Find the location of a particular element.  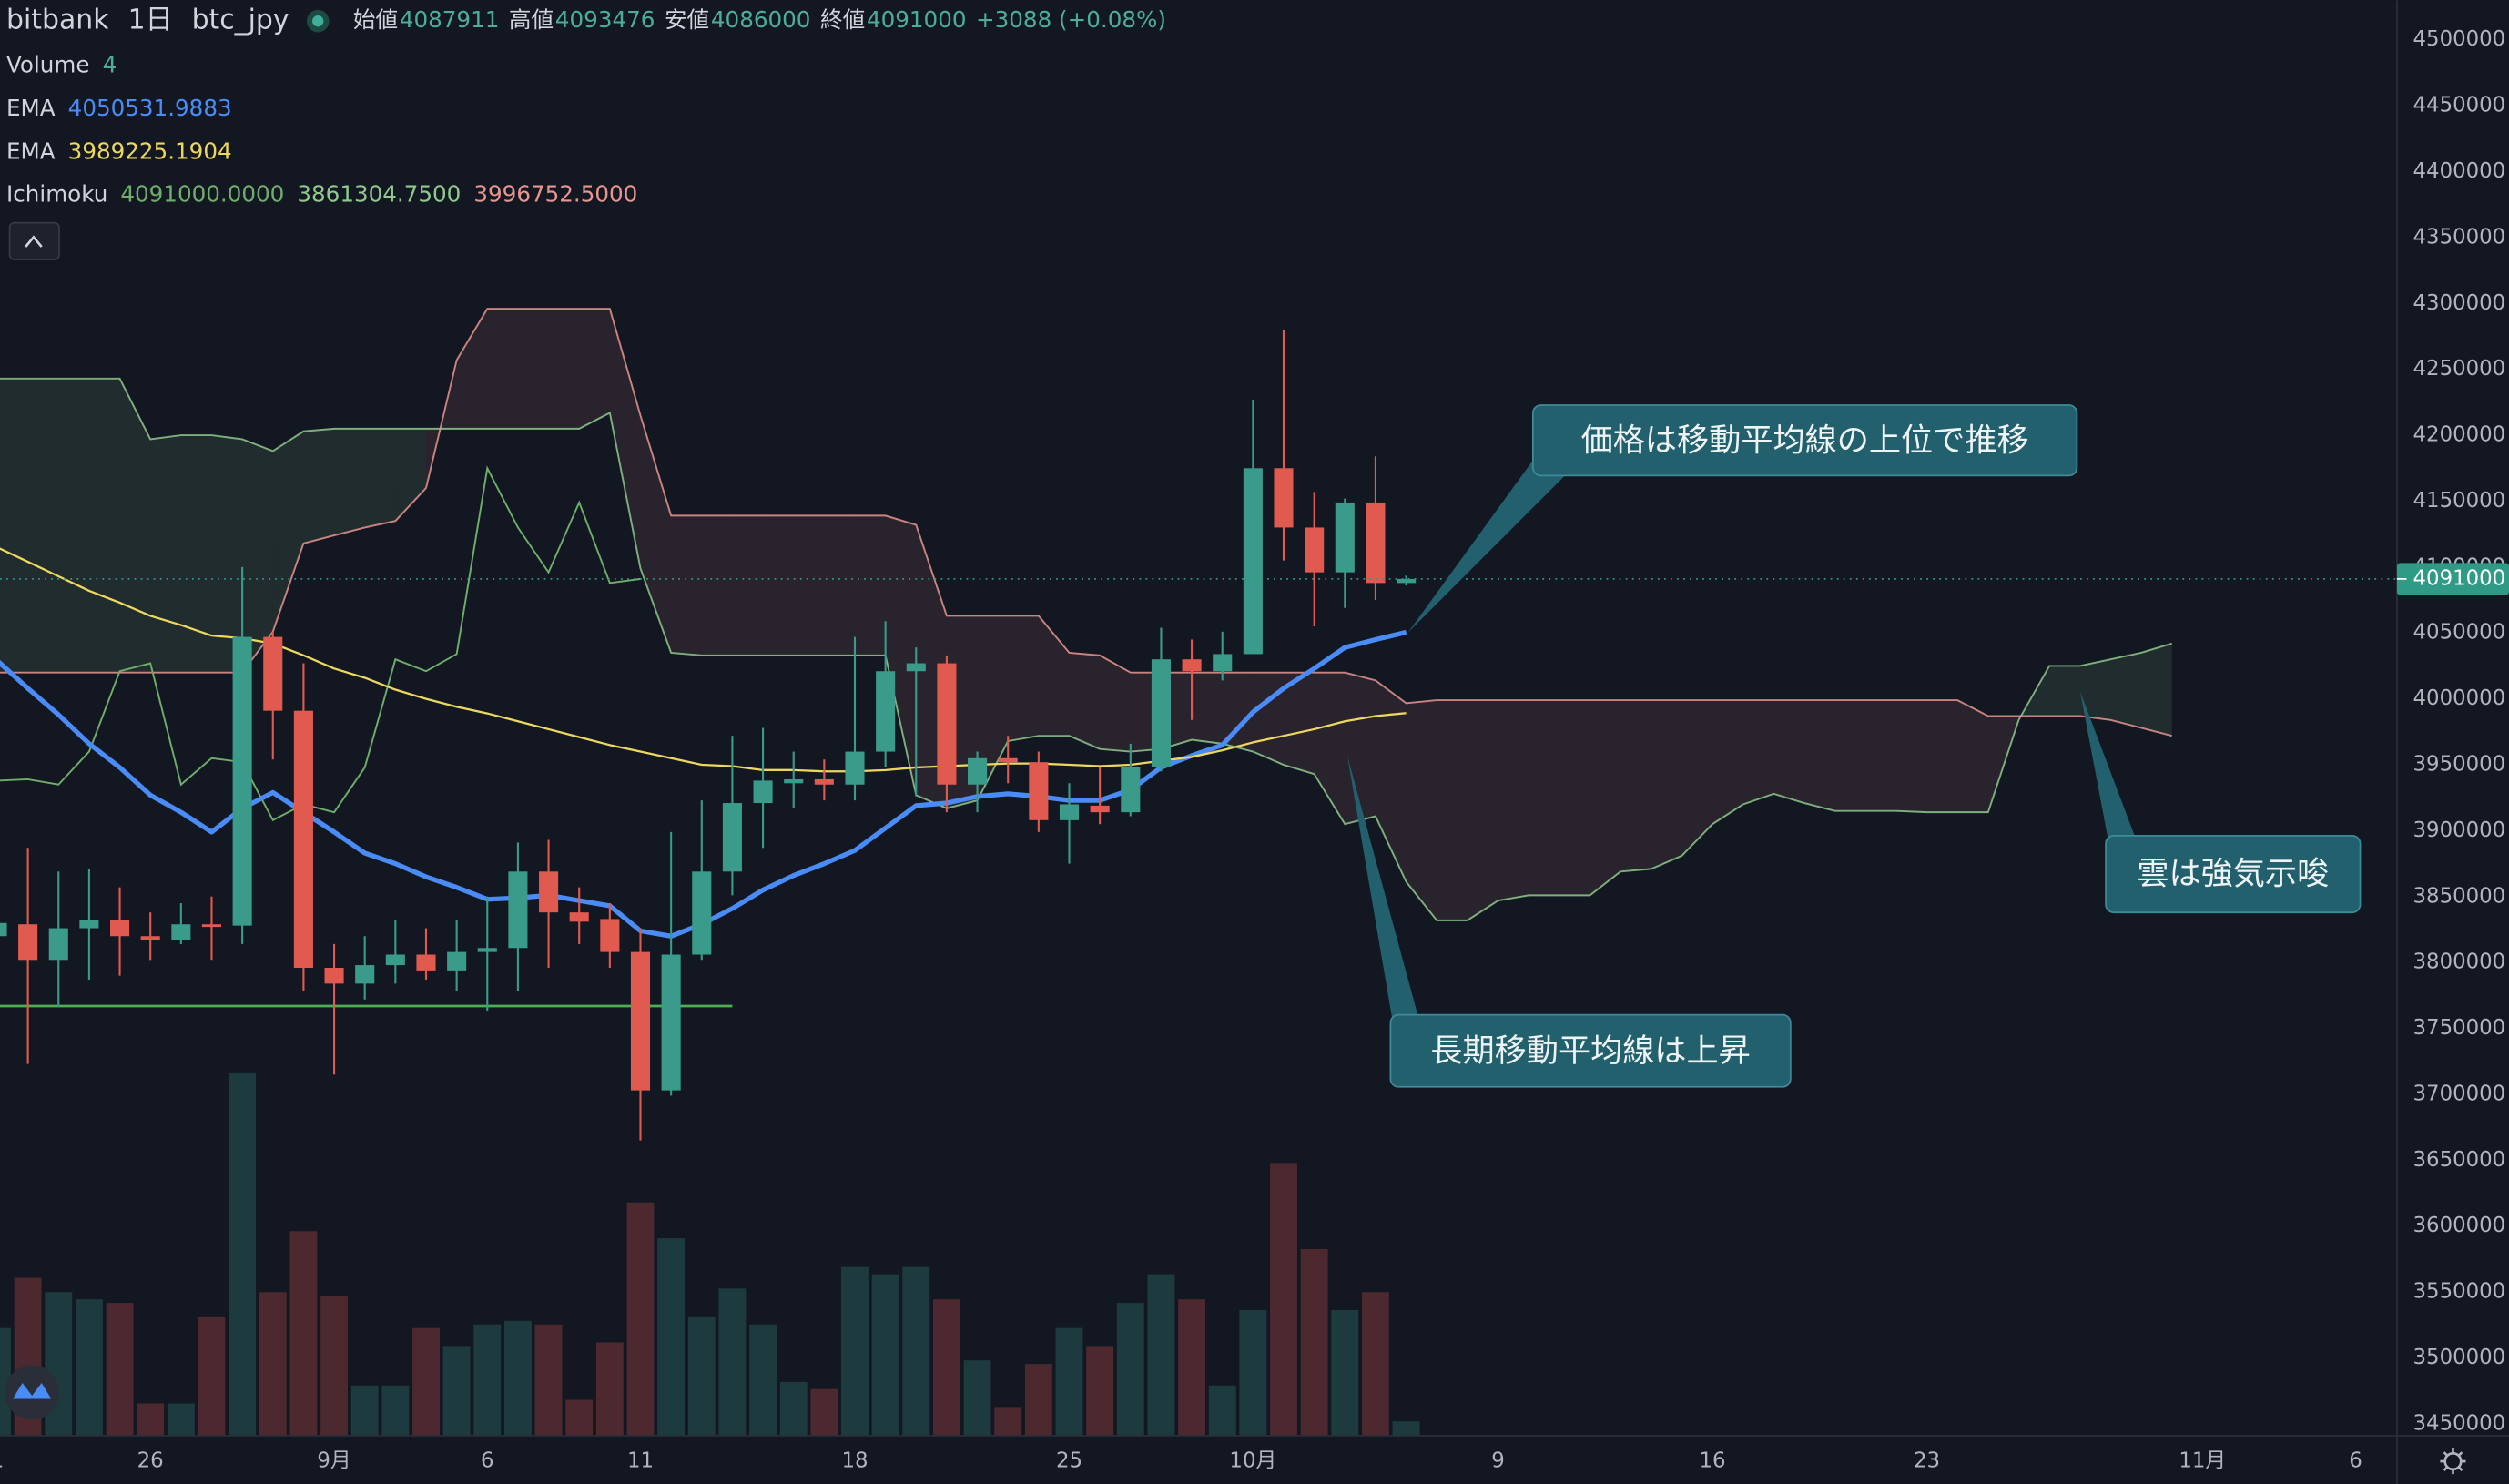

y-tick-label: 4350000 is located at coordinates (2459, 237).